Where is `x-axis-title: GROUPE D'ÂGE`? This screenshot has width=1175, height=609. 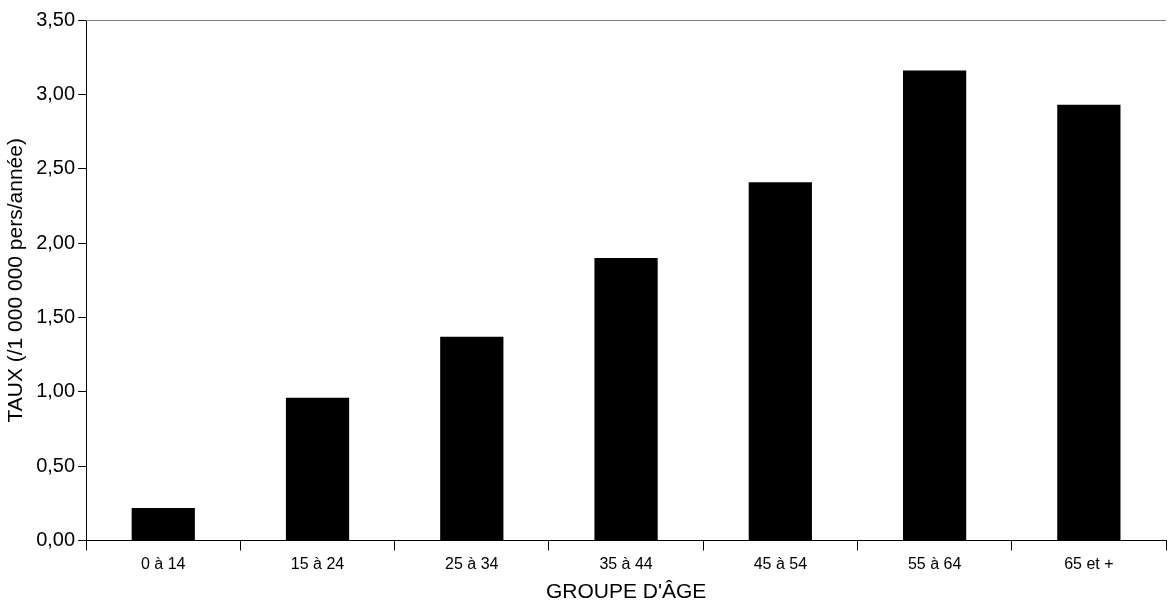 x-axis-title: GROUPE D'ÂGE is located at coordinates (626, 591).